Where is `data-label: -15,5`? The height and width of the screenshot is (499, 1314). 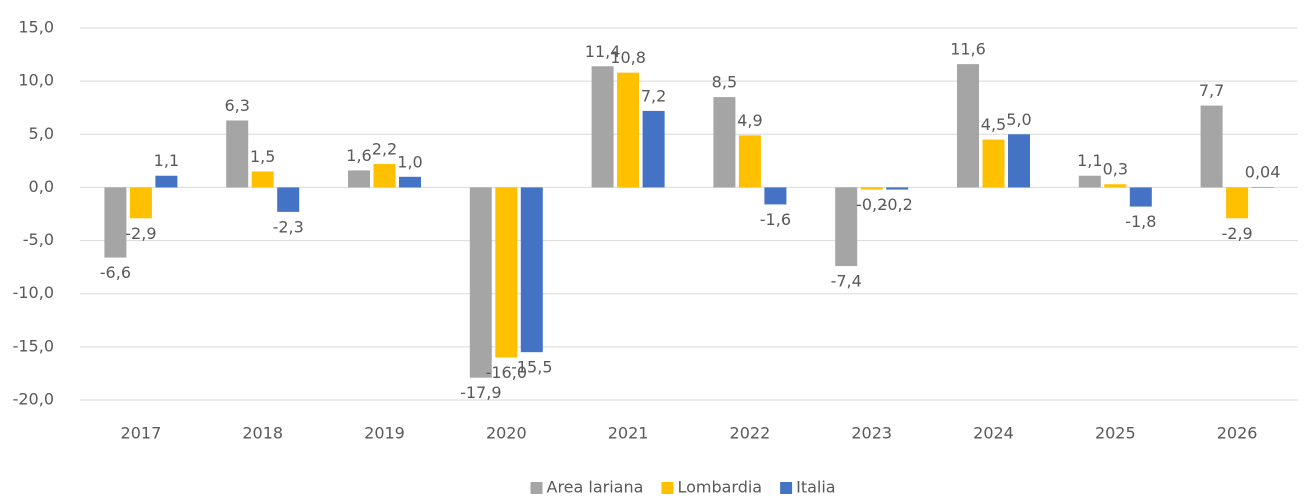 data-label: -15,5 is located at coordinates (531, 367).